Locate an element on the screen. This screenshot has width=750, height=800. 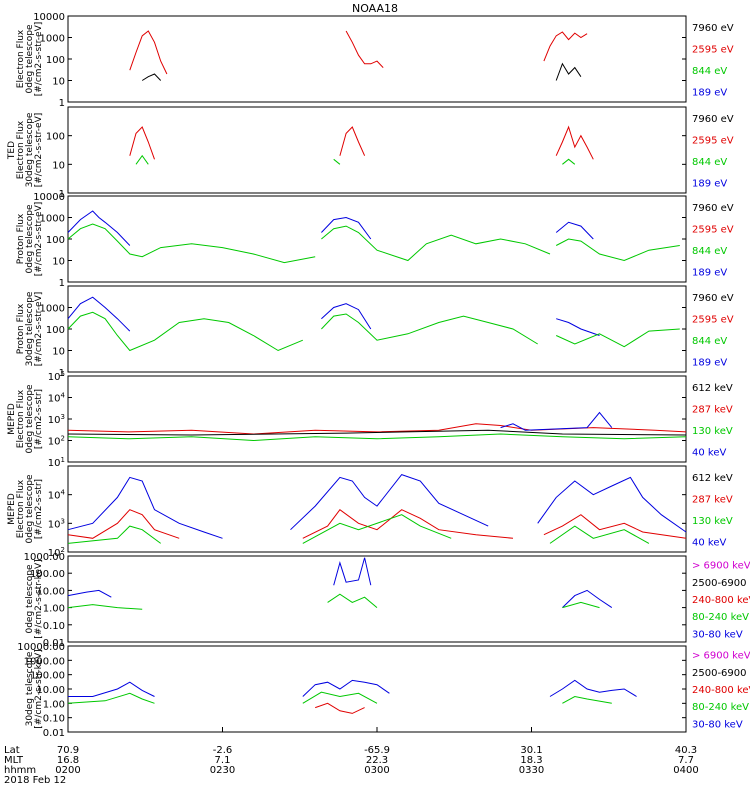
y-tick-label: 1000.00 is located at coordinates (44, 661).